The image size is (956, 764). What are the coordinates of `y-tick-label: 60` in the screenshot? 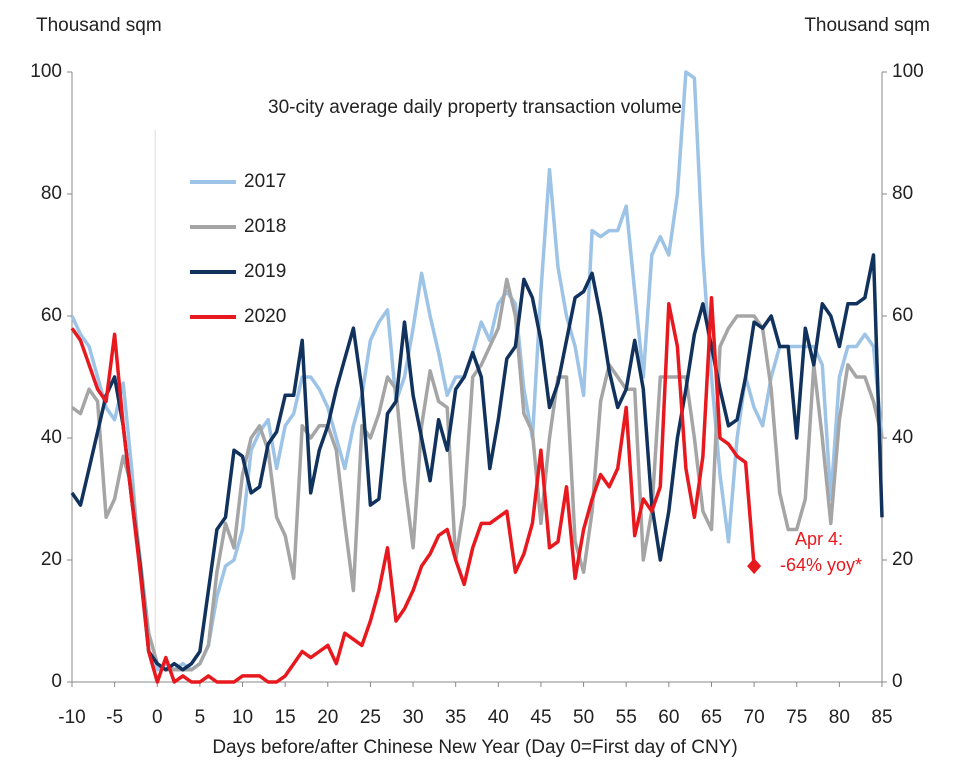 It's located at (51, 315).